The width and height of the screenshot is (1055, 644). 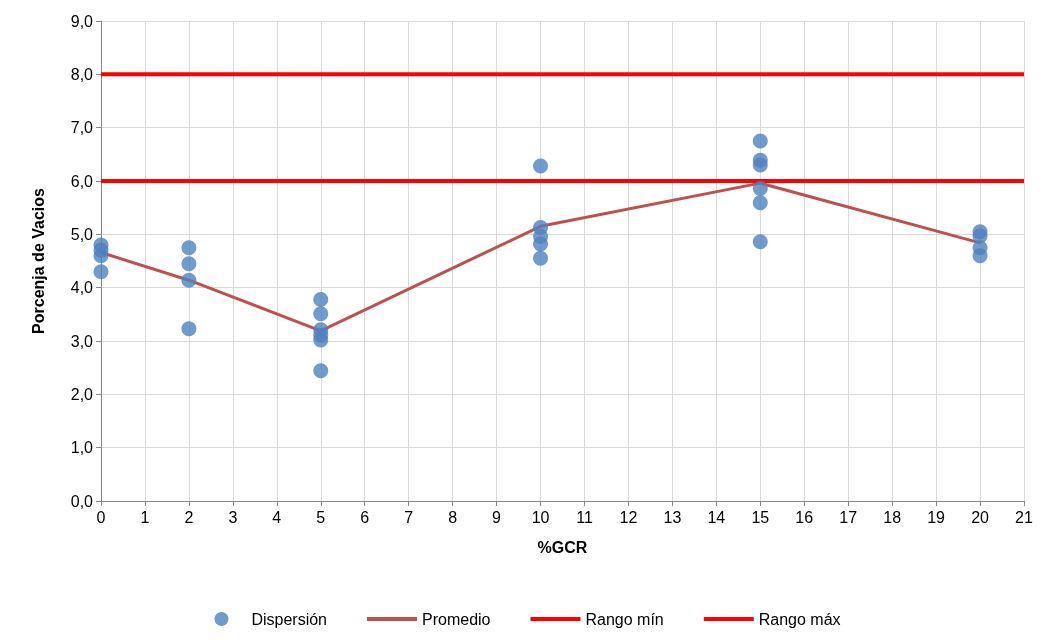 What do you see at coordinates (101, 517) in the screenshot?
I see `x-tick-label: 0` at bounding box center [101, 517].